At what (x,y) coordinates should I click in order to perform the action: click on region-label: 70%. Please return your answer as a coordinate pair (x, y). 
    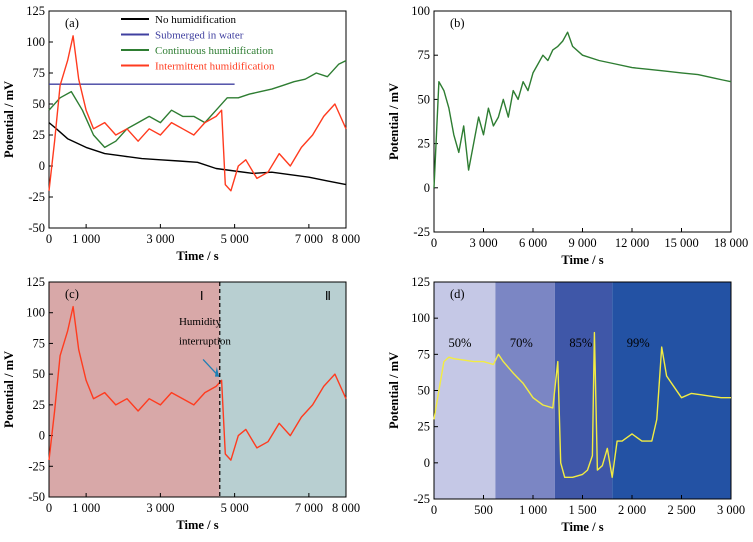
    Looking at the image, I should click on (521, 343).